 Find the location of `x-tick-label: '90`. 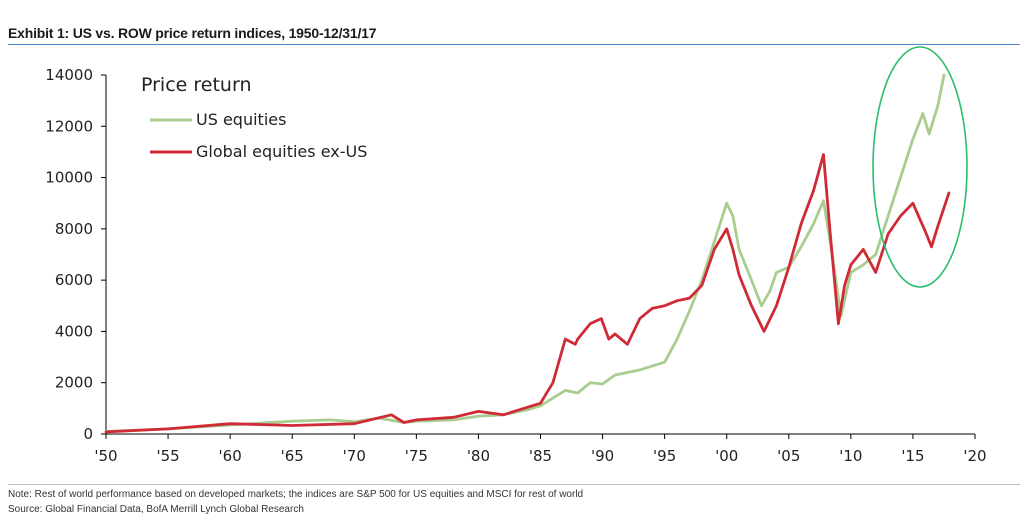

x-tick-label: '90 is located at coordinates (602, 456).